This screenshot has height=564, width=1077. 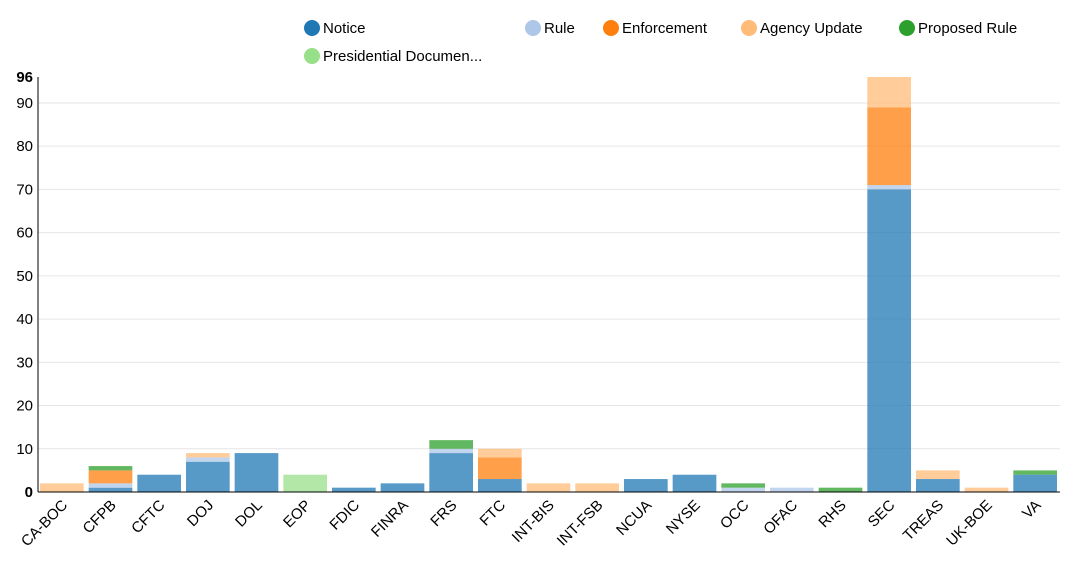 What do you see at coordinates (249, 514) in the screenshot?
I see `x-tick-label: DOL` at bounding box center [249, 514].